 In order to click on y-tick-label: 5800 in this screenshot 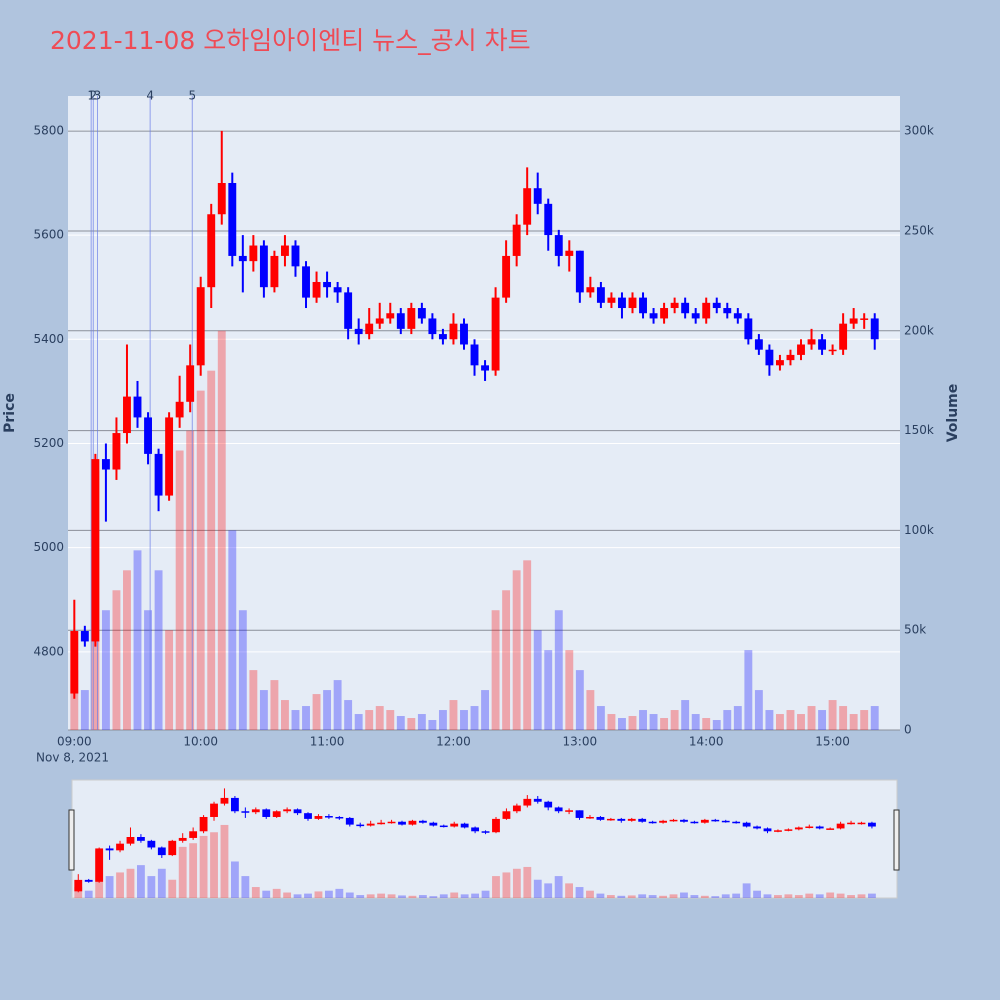, I will do `click(48, 130)`.